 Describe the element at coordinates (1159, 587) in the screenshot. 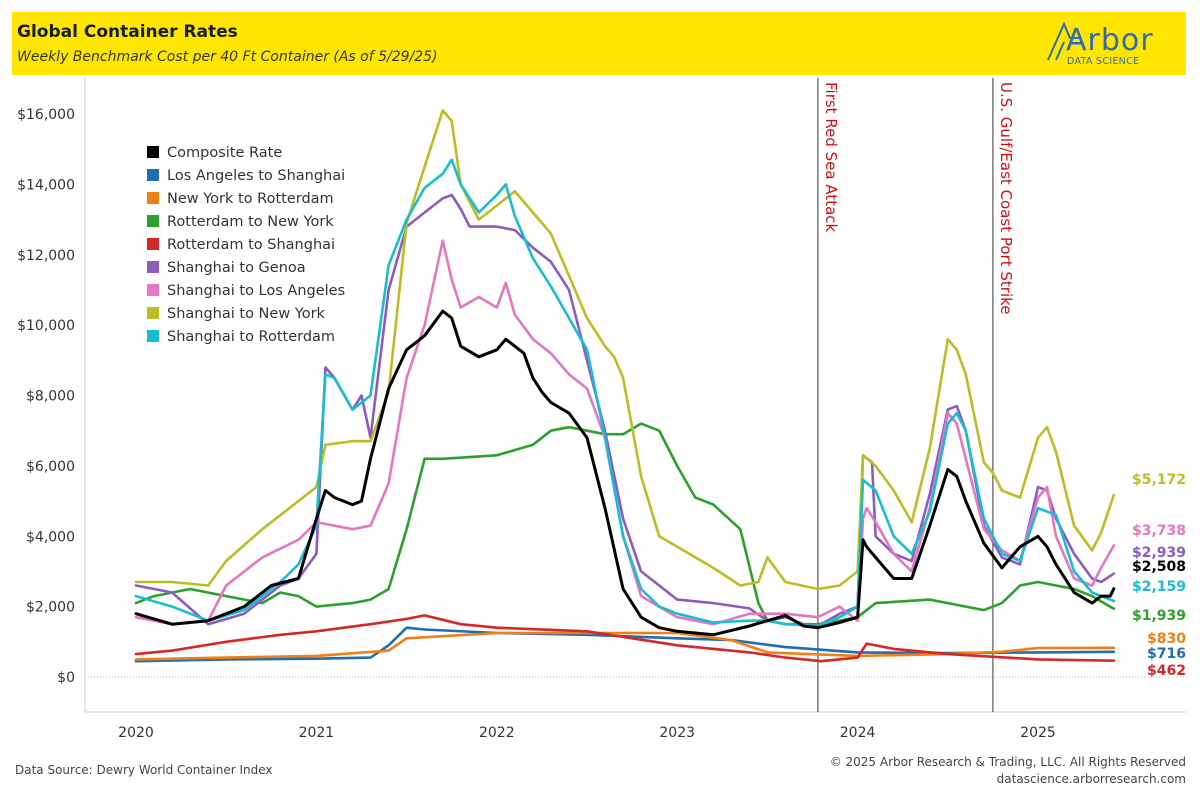

I see `end-label: $2,159` at that location.